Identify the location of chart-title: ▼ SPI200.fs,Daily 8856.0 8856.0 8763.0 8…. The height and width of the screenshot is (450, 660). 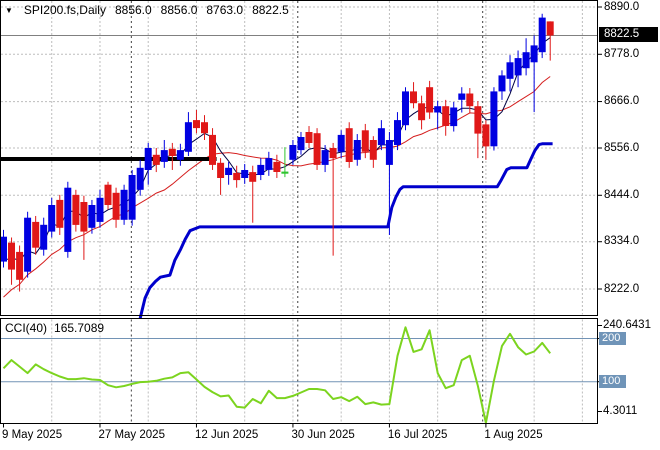
(147, 10).